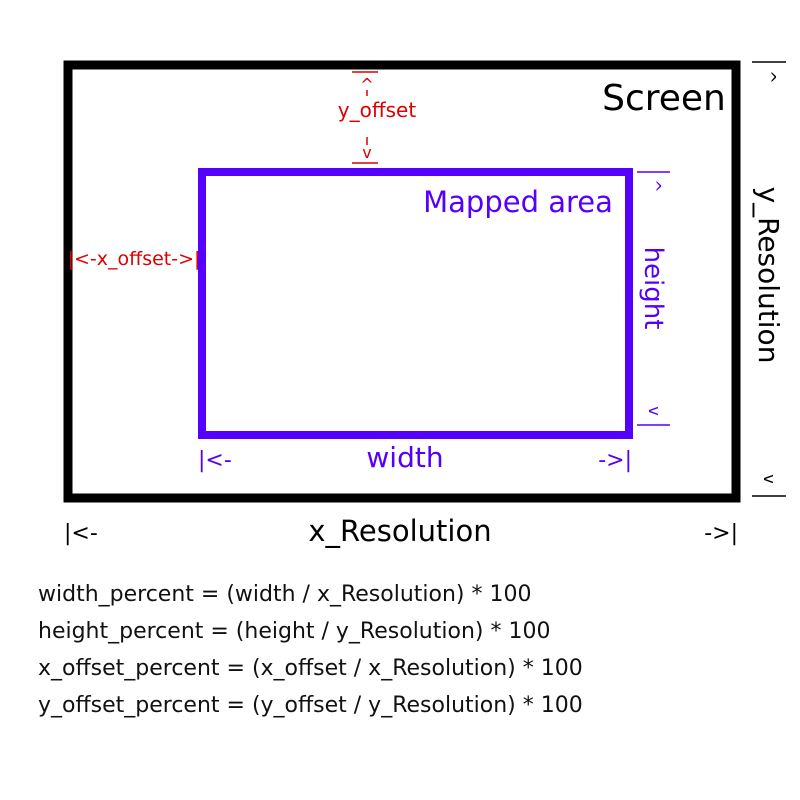 This screenshot has width=800, height=800. What do you see at coordinates (653, 288) in the screenshot?
I see `height-label: height` at bounding box center [653, 288].